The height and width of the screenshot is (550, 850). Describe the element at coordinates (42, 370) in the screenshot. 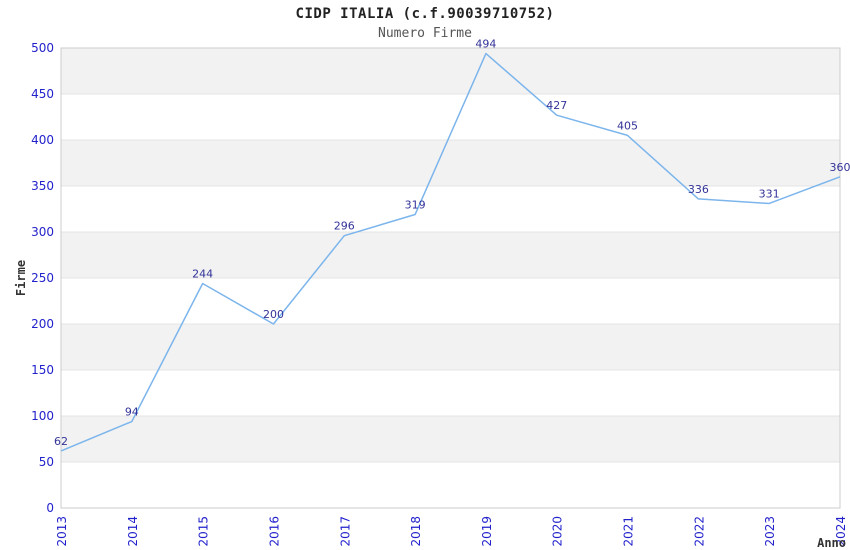

I see `y-tick-label: 150` at that location.